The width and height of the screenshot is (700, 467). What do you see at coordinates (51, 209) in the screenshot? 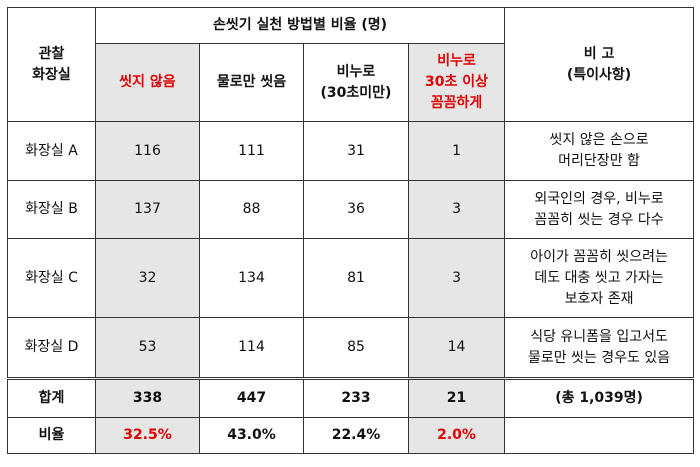
I see `row-name: 화장실 B` at bounding box center [51, 209].